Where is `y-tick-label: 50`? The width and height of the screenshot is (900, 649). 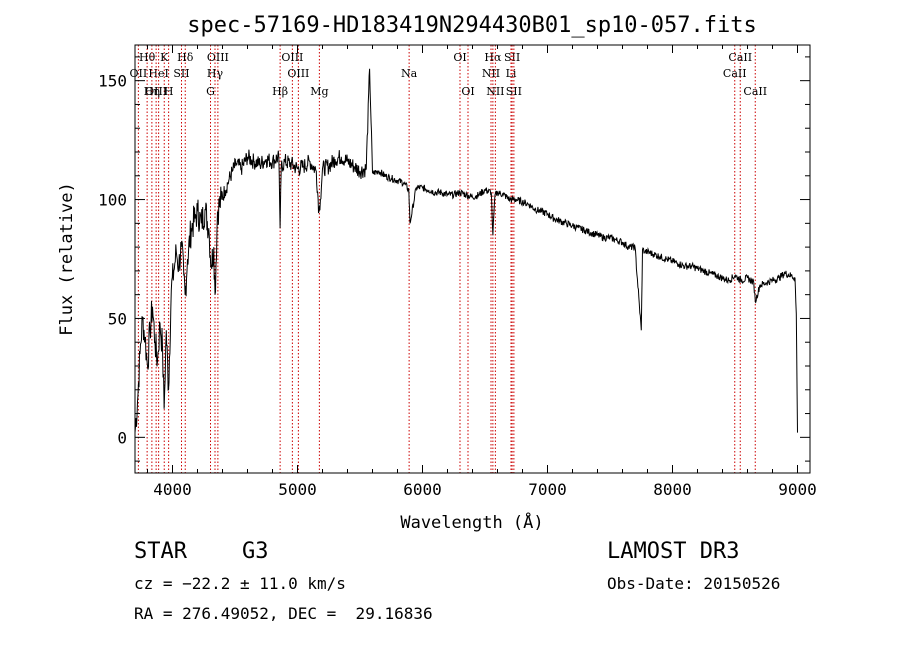 y-tick-label: 50 is located at coordinates (117, 318).